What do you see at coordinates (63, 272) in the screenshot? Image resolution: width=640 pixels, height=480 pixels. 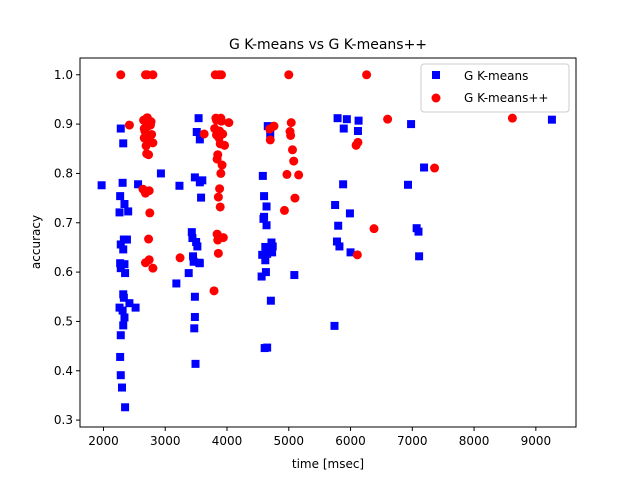 I see `y-tick-label: 0.6` at bounding box center [63, 272].